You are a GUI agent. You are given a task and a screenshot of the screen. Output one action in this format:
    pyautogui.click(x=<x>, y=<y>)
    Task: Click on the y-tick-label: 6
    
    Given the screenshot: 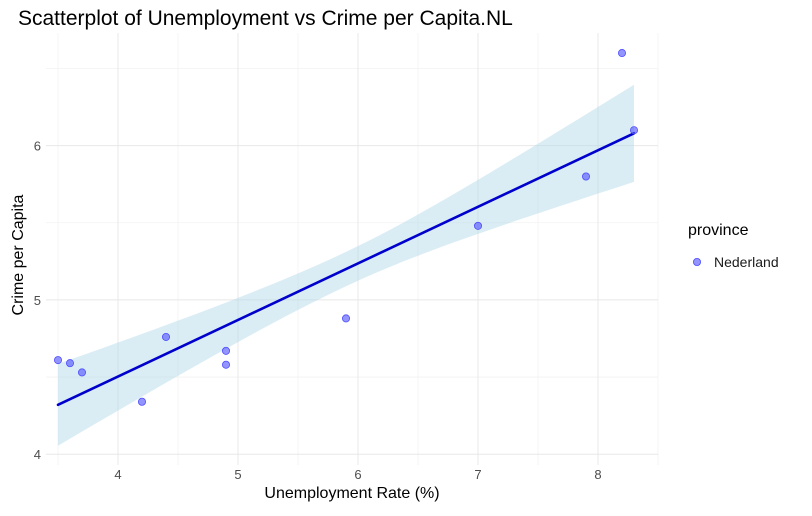 What is the action you would take?
    pyautogui.click(x=37, y=146)
    